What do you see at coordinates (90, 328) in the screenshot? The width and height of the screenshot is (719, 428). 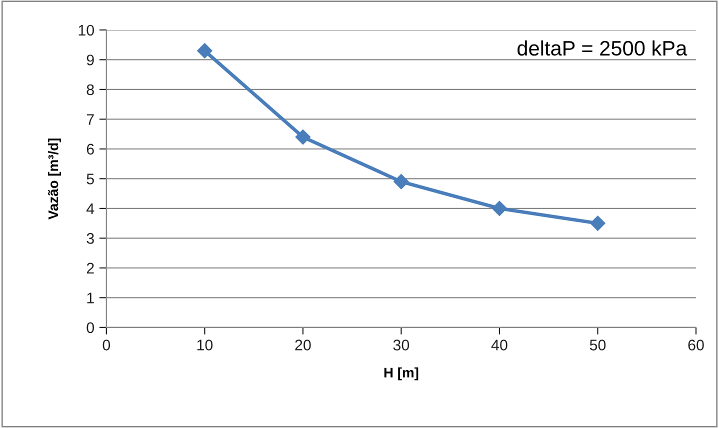 I see `y-tick-label: 0` at bounding box center [90, 328].